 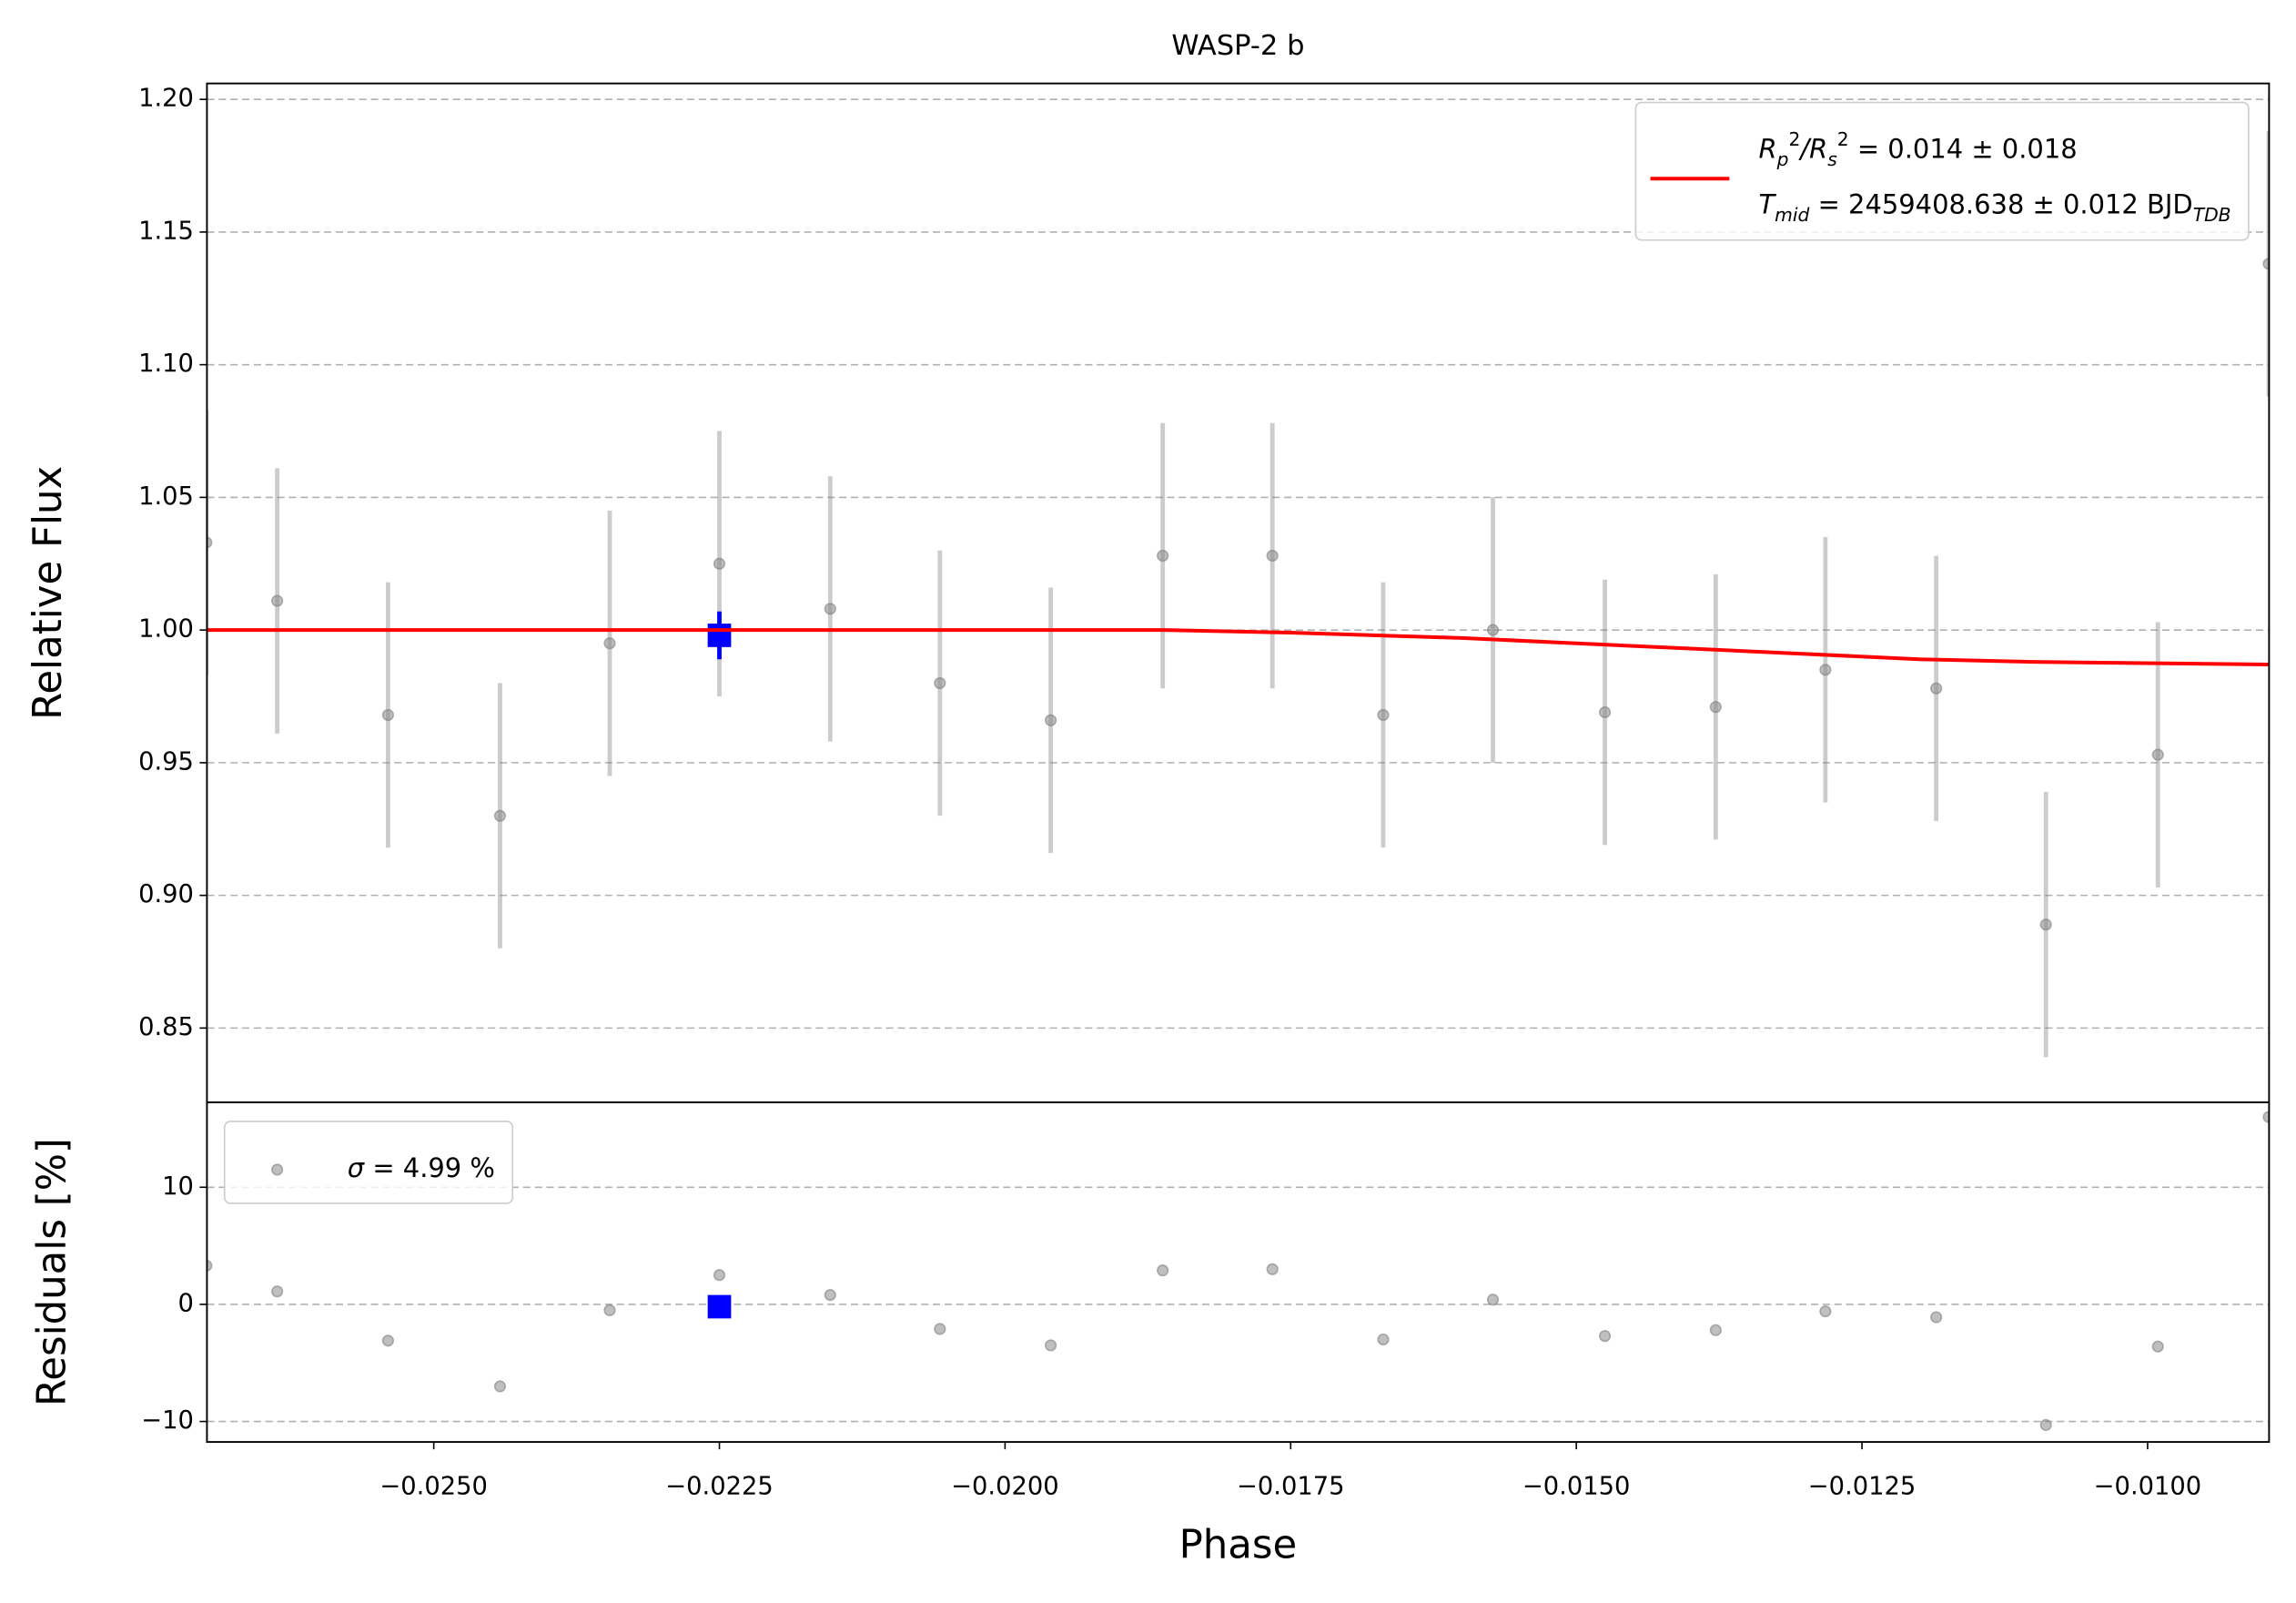 I want to click on text-run: R, so click(x=1768, y=149).